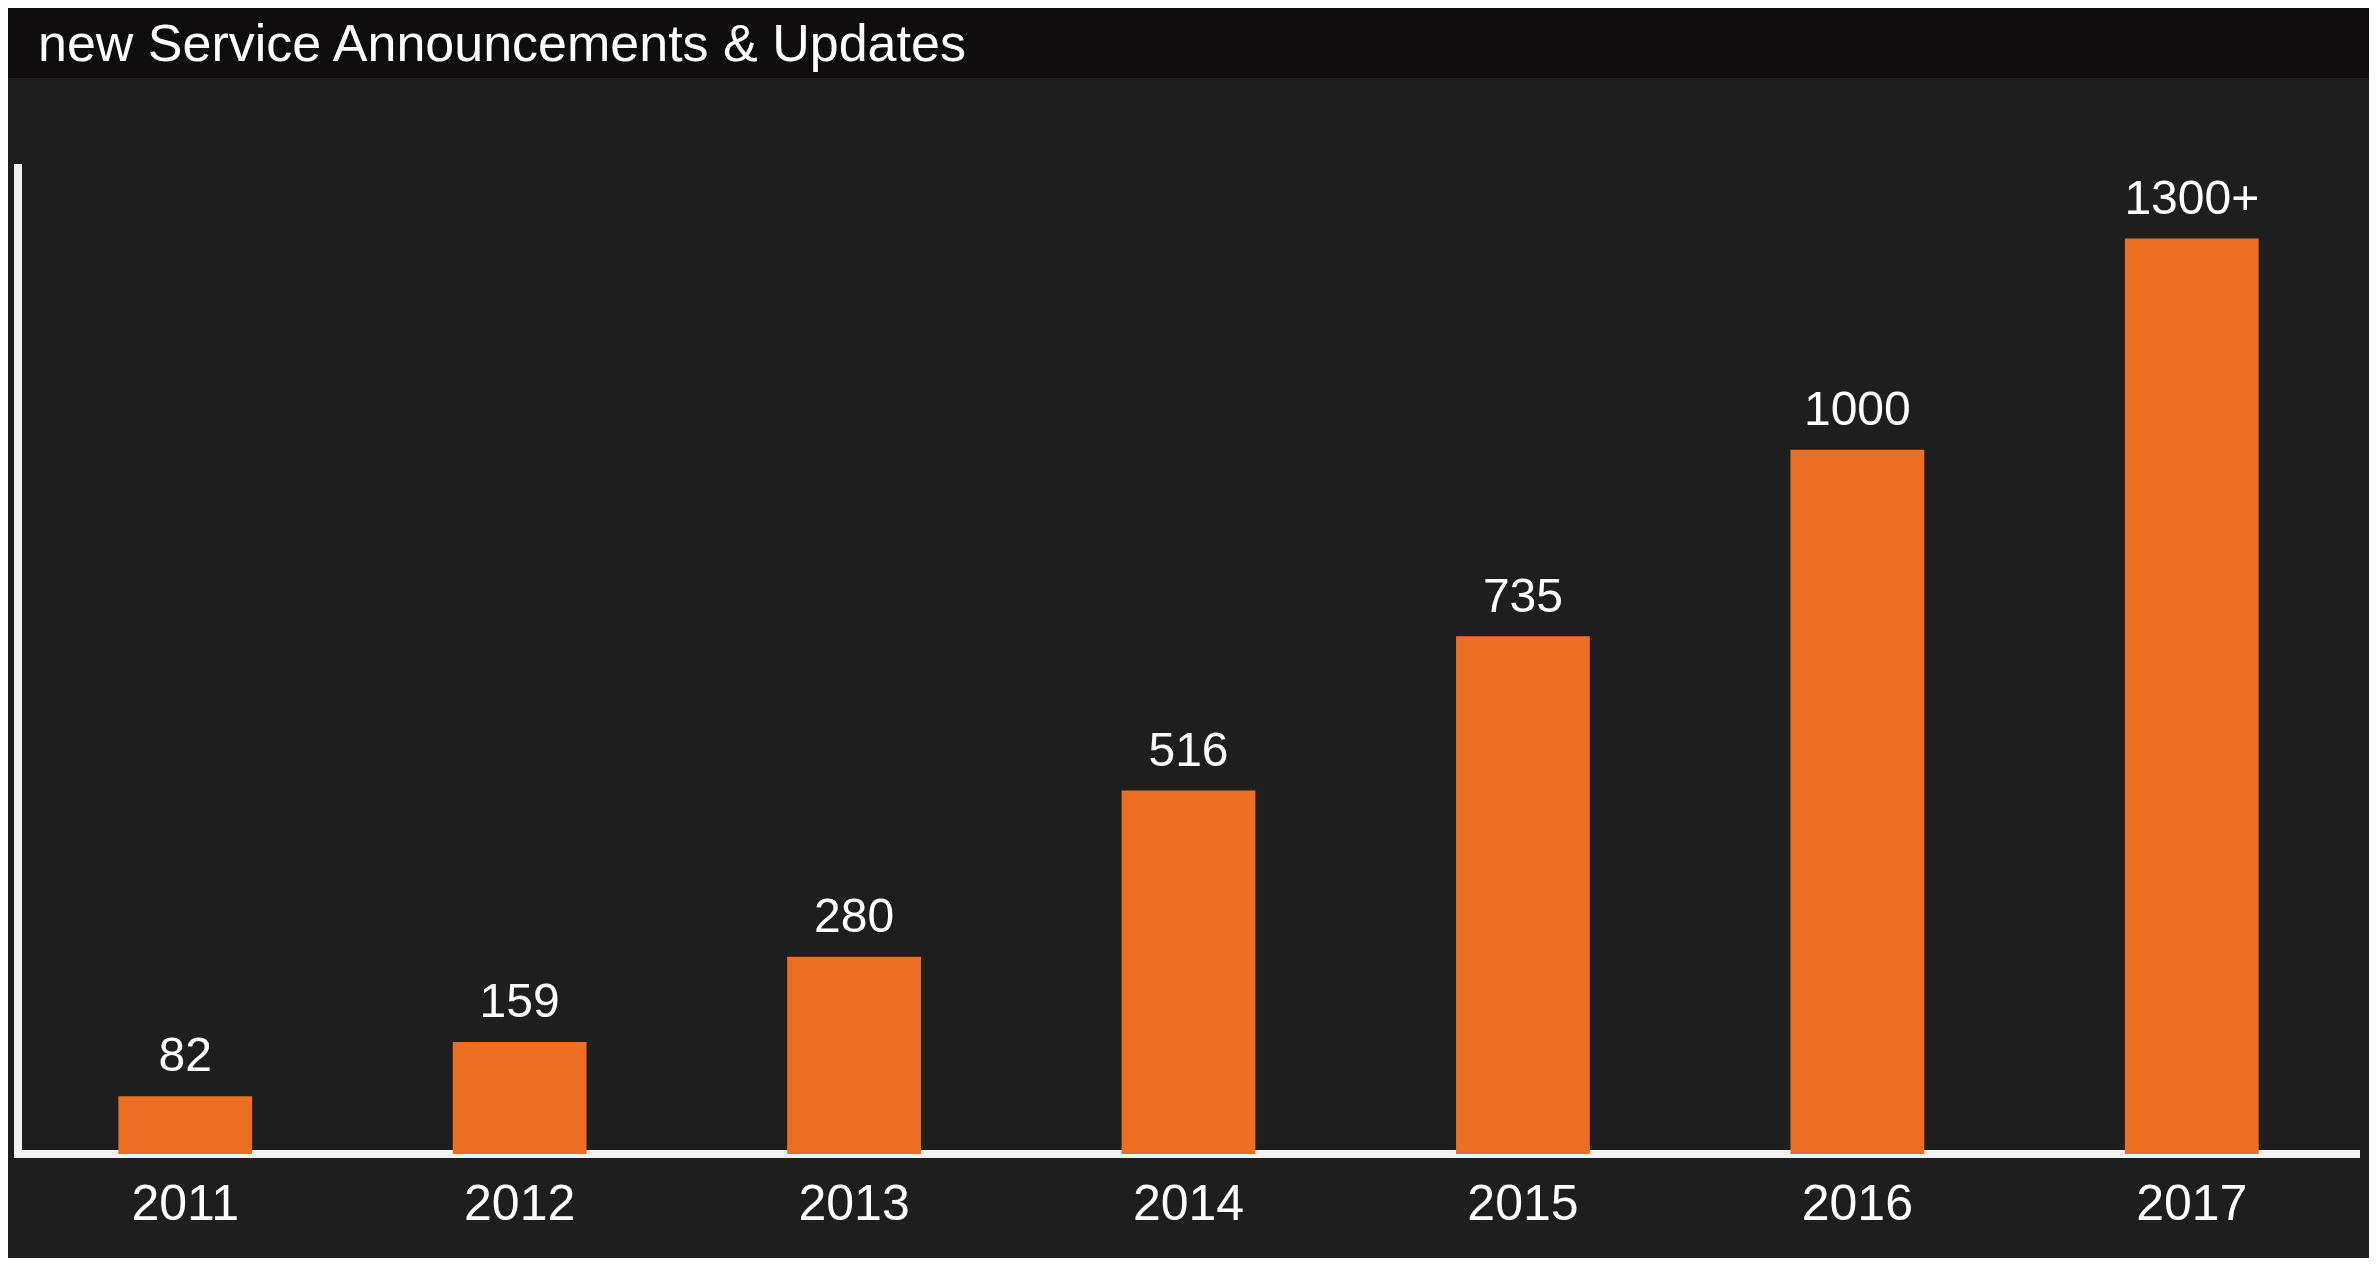 This screenshot has width=2377, height=1271. What do you see at coordinates (1857, 1202) in the screenshot?
I see `x-tick-label: 2016` at bounding box center [1857, 1202].